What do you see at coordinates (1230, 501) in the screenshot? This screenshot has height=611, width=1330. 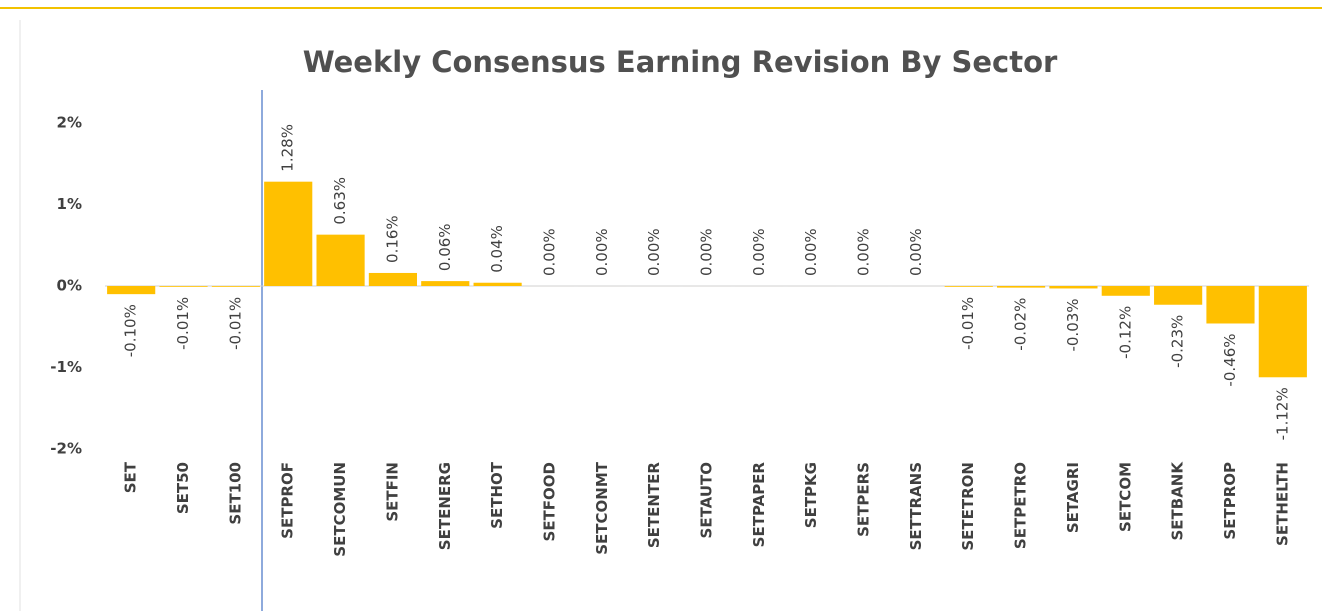 I see `x-tick-label: SETPROP` at bounding box center [1230, 501].